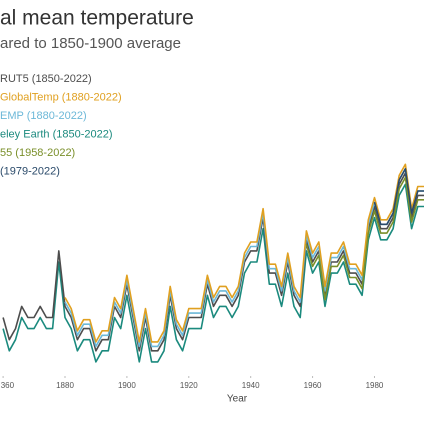 This screenshot has width=424, height=424. What do you see at coordinates (56, 134) in the screenshot?
I see `legend-entry: eley Earth (1850-2022)` at bounding box center [56, 134].